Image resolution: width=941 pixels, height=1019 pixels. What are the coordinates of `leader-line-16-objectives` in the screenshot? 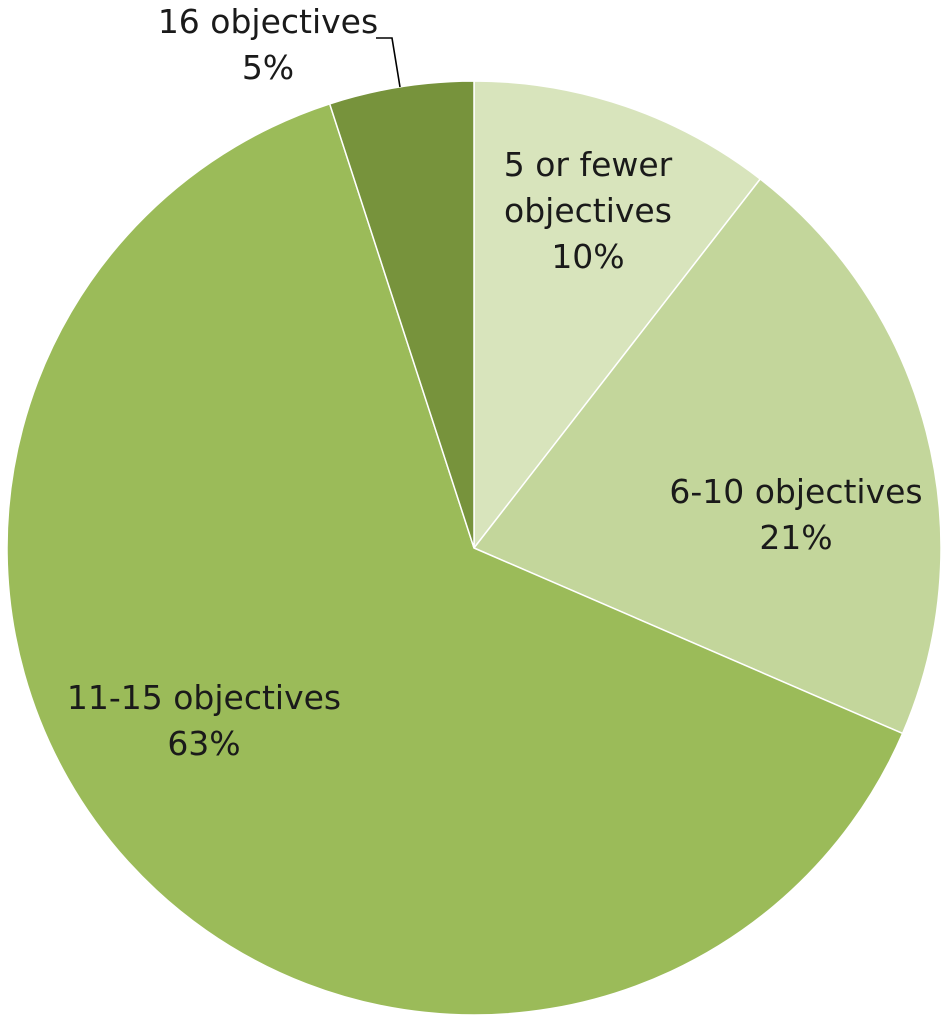 It's located at (388, 62).